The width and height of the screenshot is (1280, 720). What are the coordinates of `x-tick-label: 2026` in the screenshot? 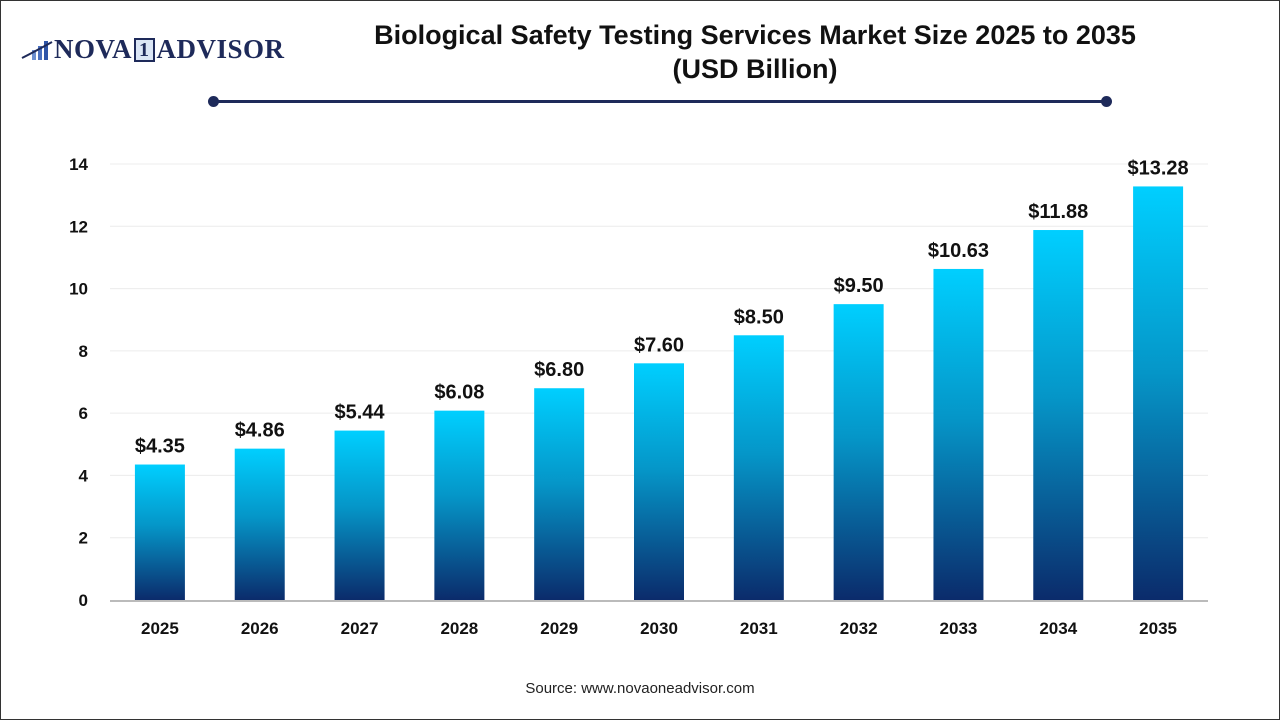 It's located at (260, 628).